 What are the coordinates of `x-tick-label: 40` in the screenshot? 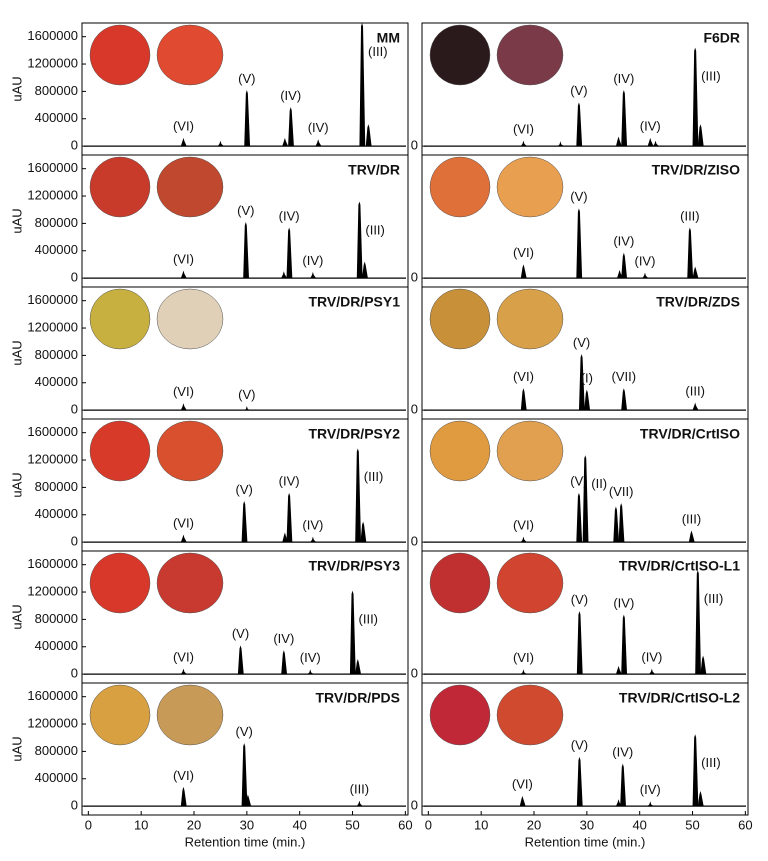 It's located at (639, 824).